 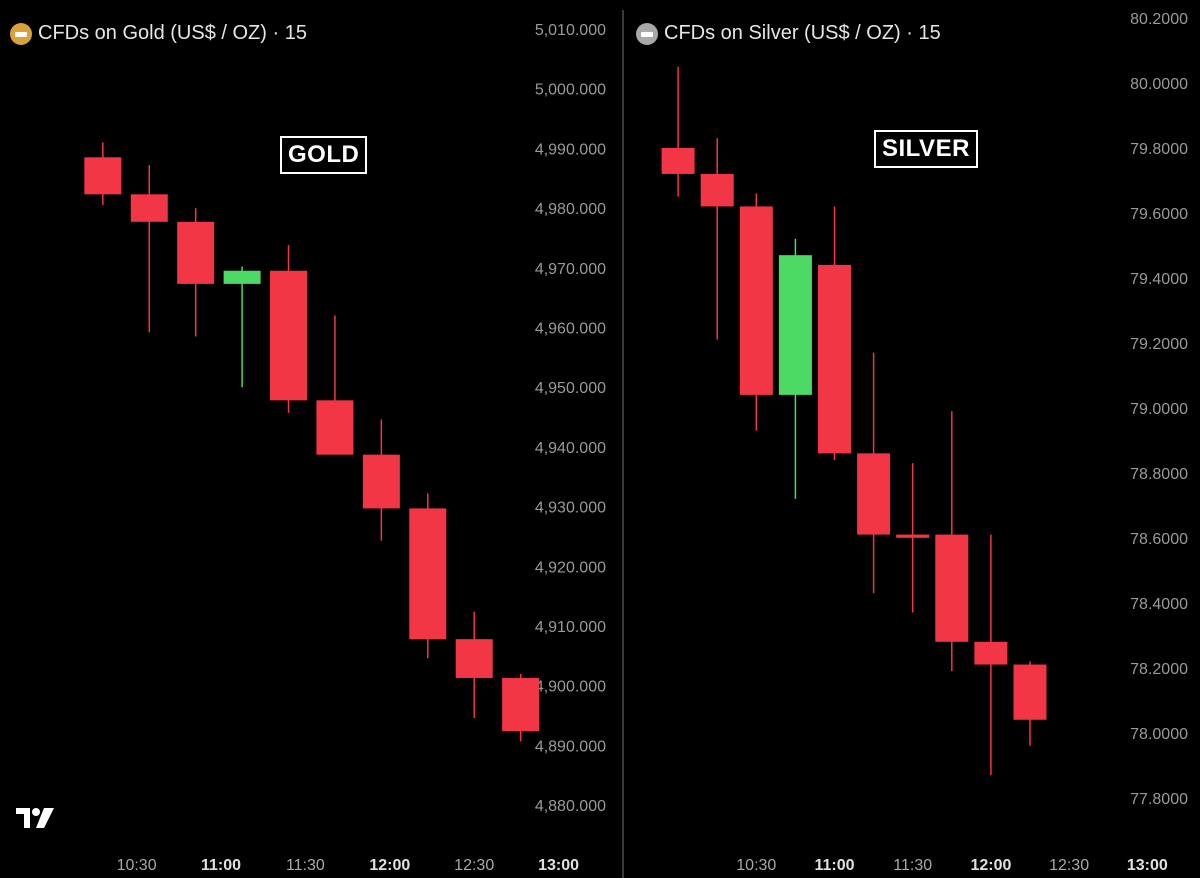 What do you see at coordinates (305, 865) in the screenshot?
I see `gold-x-tick-label: 11:30` at bounding box center [305, 865].